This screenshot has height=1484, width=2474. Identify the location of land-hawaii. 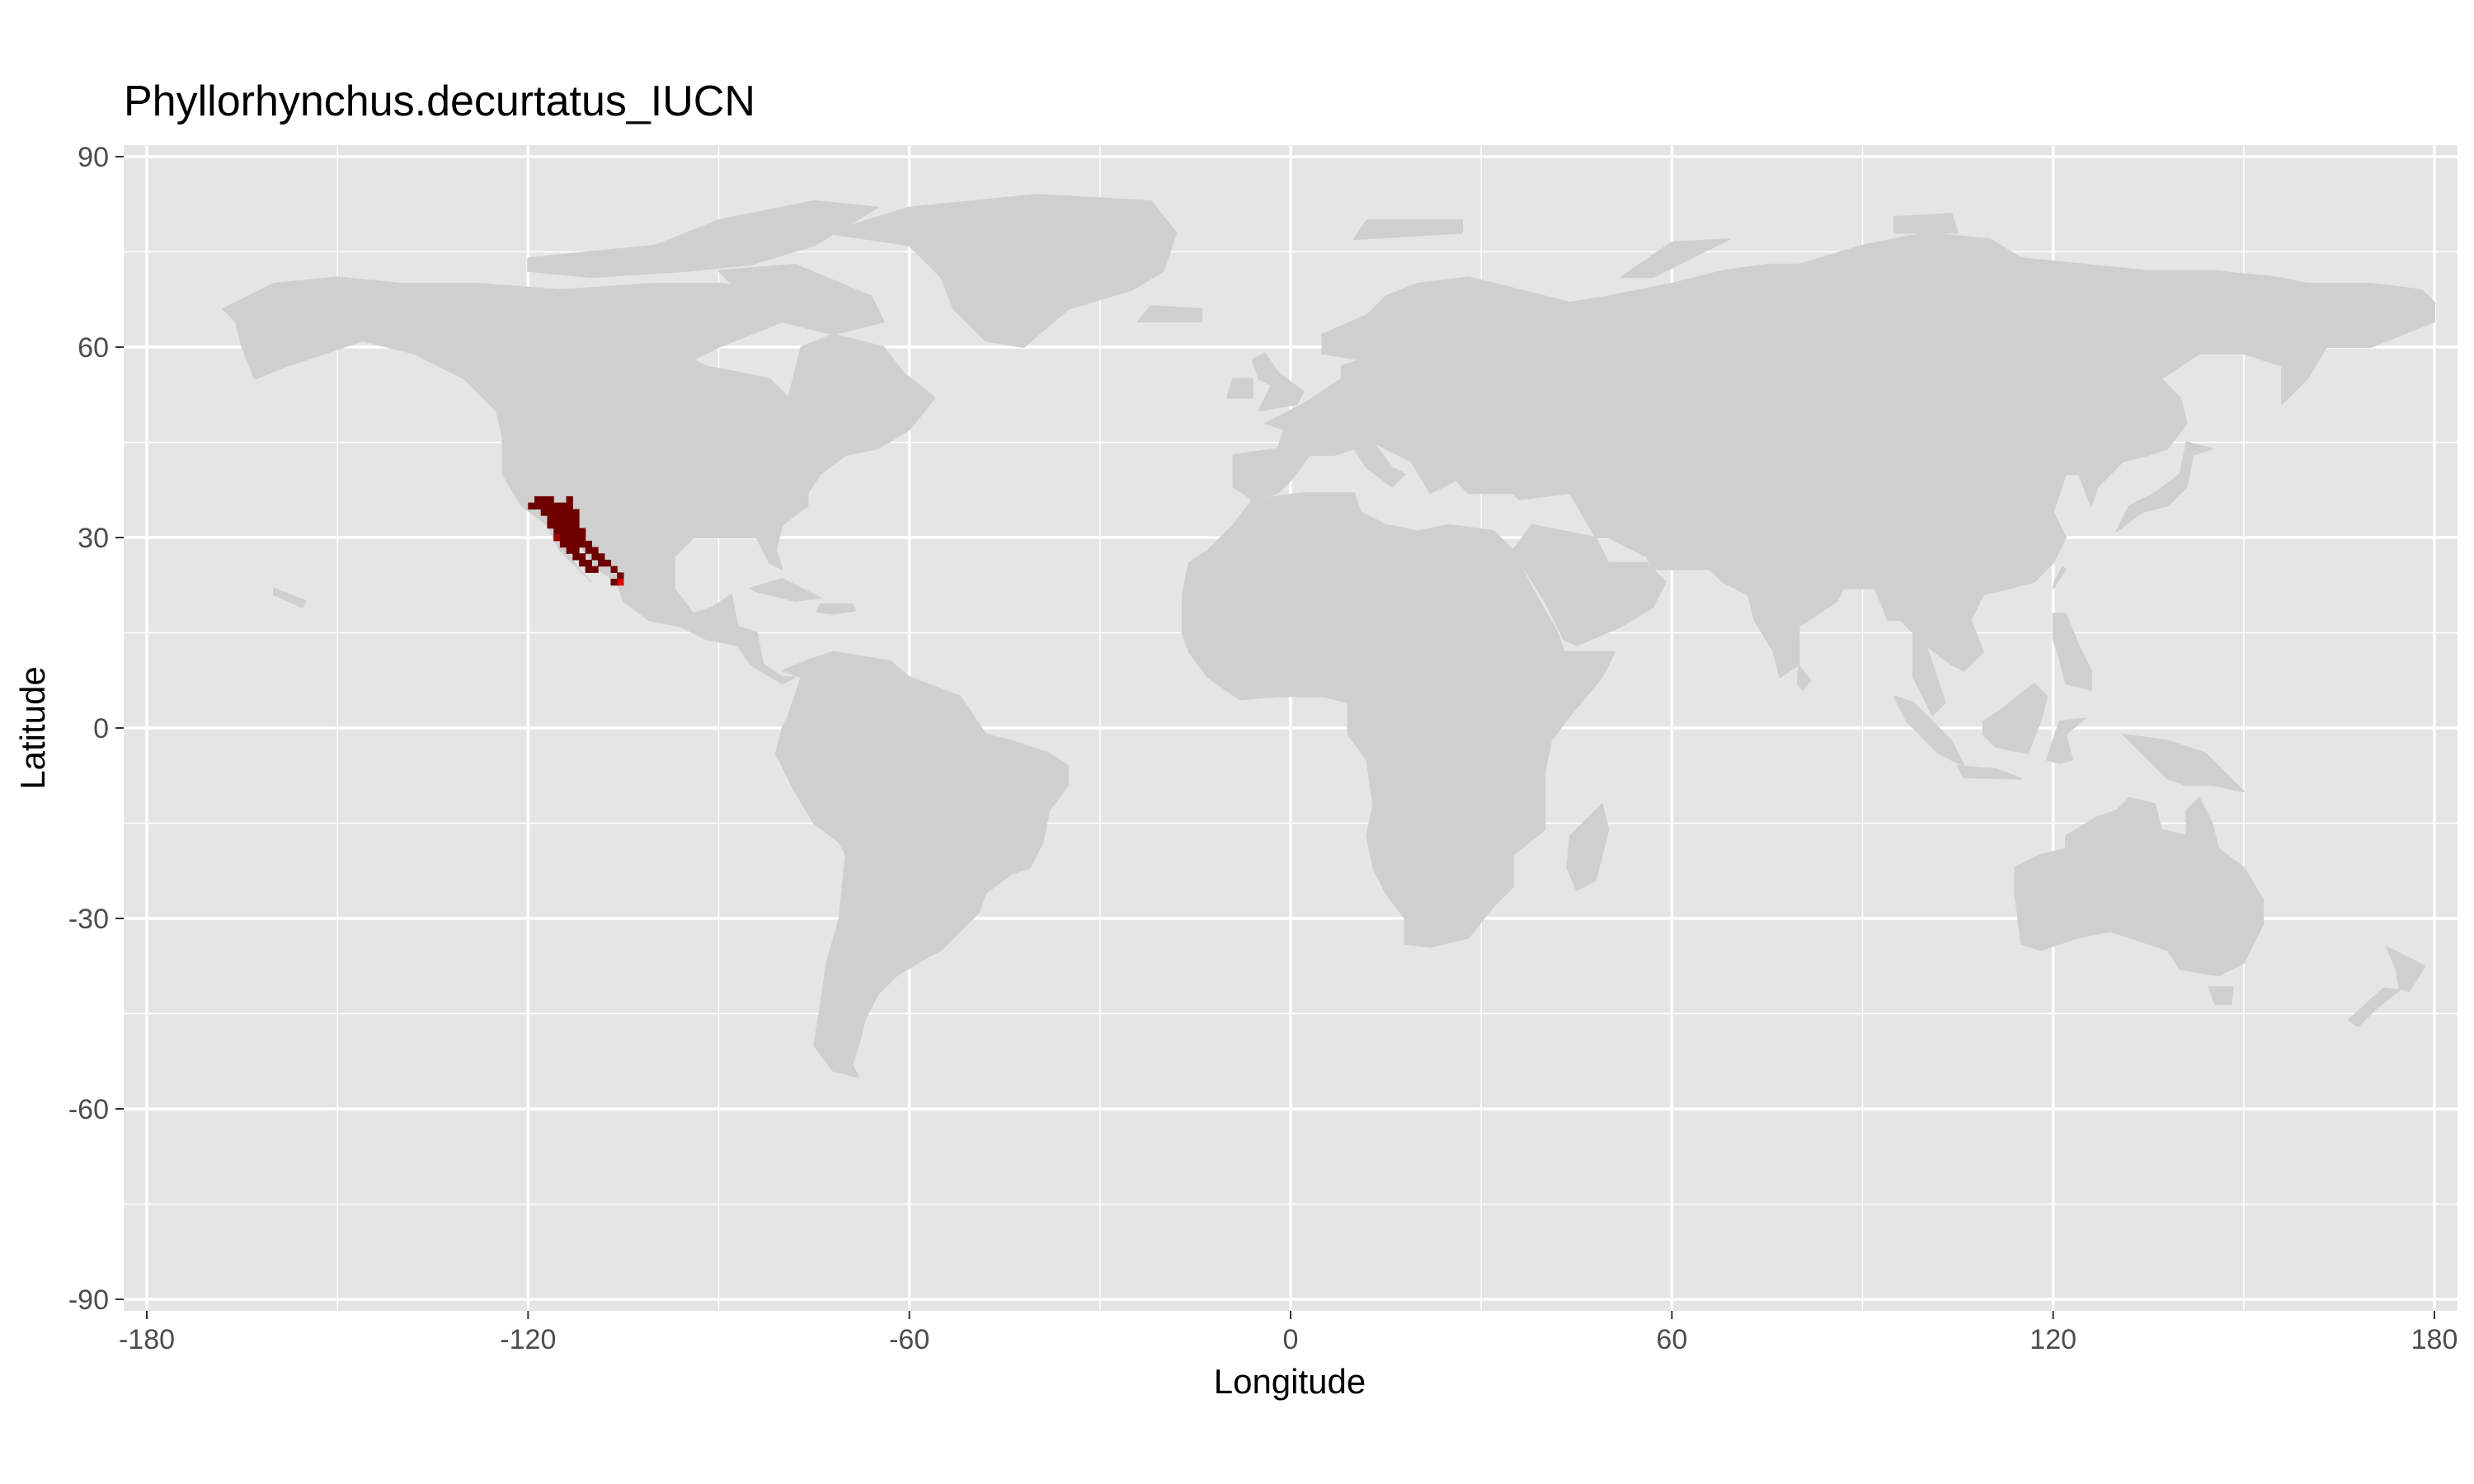
(290, 597).